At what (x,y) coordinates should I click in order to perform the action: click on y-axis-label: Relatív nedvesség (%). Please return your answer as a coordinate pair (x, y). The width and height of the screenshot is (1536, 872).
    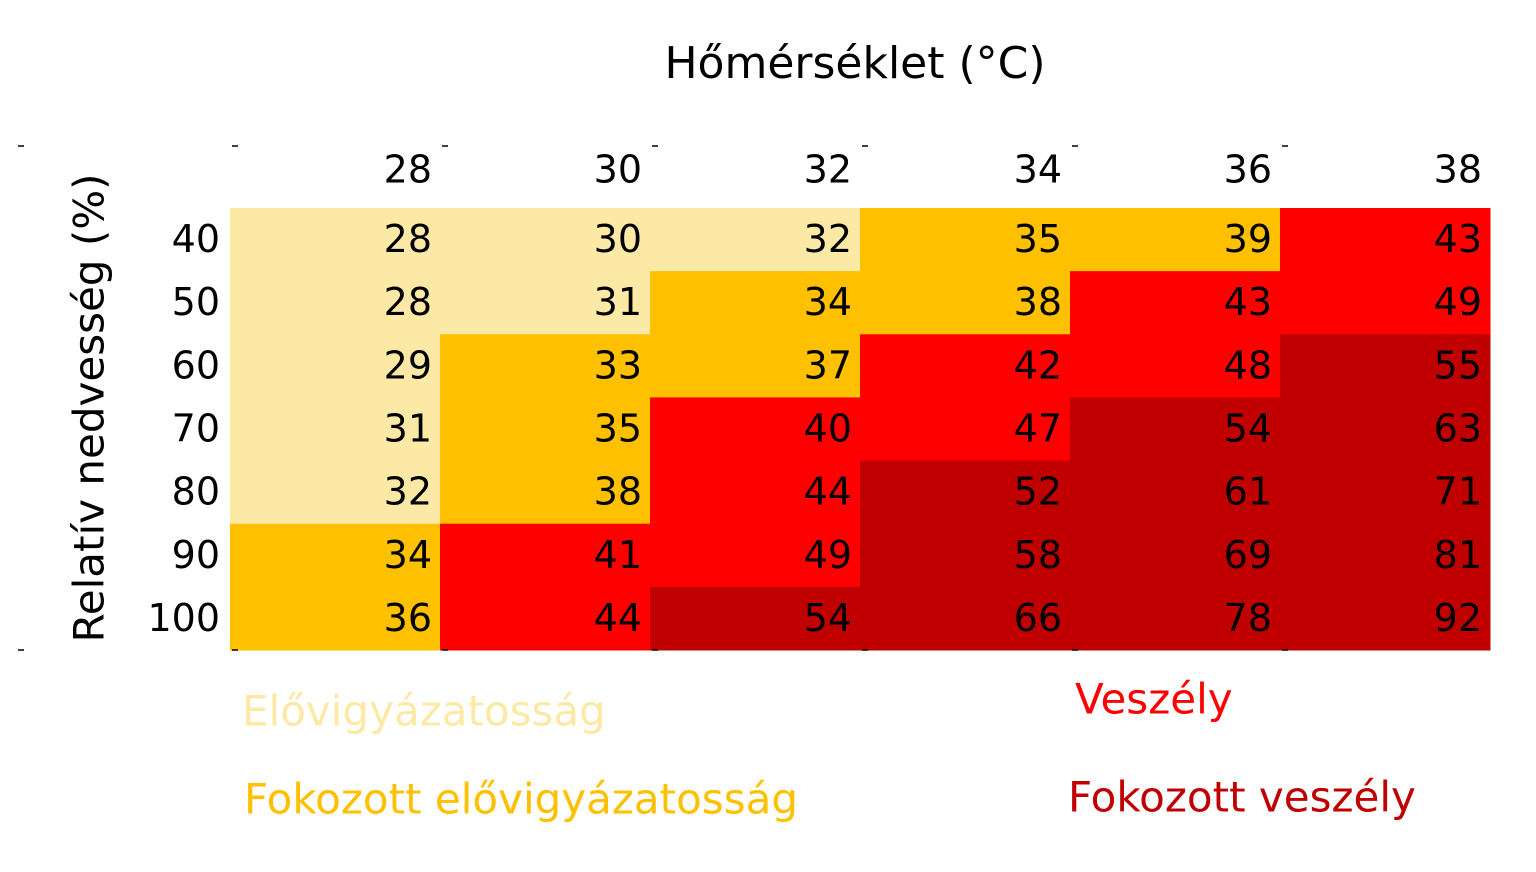
    Looking at the image, I should click on (89, 408).